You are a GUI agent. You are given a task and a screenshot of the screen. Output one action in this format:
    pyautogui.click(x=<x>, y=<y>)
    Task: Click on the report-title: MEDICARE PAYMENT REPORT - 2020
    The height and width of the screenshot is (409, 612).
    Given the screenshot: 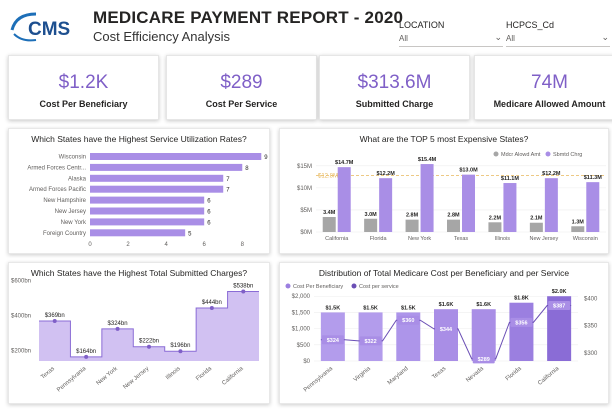 What is the action you would take?
    pyautogui.click(x=248, y=17)
    